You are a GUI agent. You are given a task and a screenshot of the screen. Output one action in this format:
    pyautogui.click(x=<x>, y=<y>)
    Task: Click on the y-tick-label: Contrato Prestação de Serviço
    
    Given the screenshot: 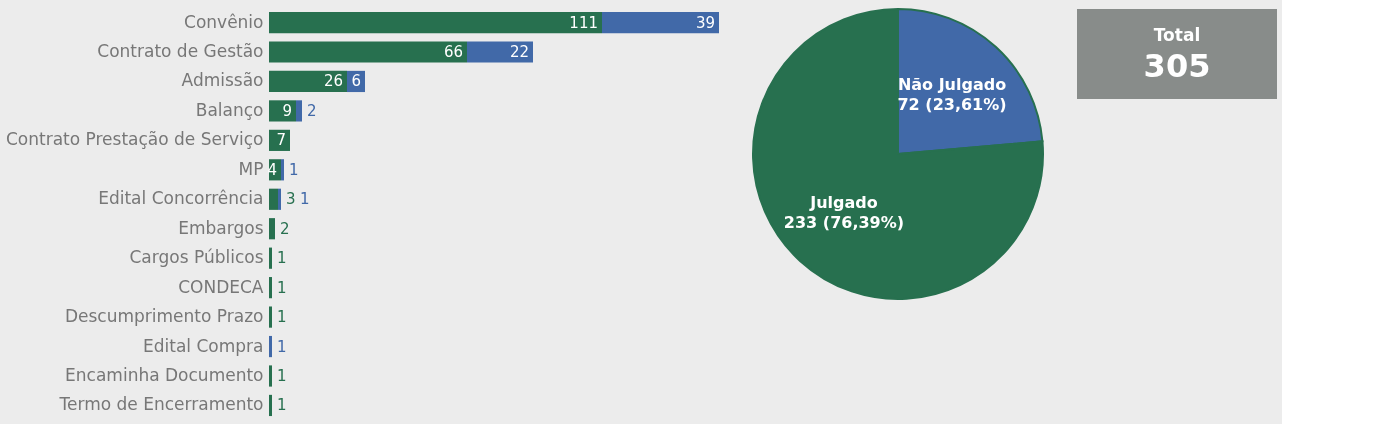 What is the action you would take?
    pyautogui.click(x=134, y=139)
    